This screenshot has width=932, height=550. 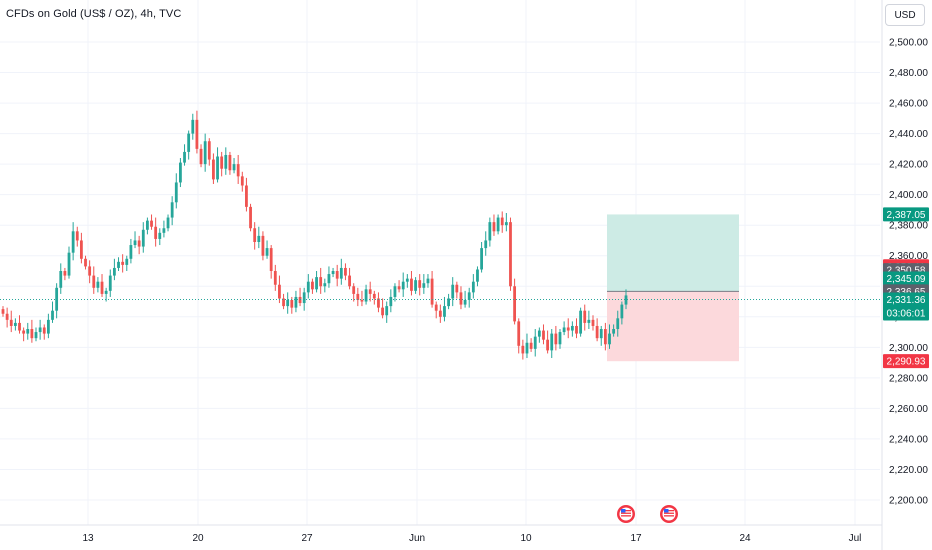 What do you see at coordinates (908, 439) in the screenshot?
I see `y-tick-label: 2,240.00` at bounding box center [908, 439].